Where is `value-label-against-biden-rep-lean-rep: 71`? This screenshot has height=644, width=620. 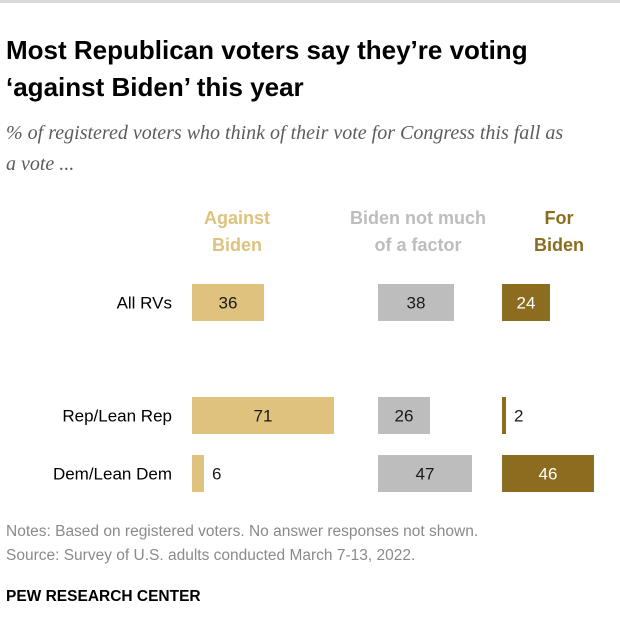
value-label-against-biden-rep-lean-rep: 71 is located at coordinates (263, 416).